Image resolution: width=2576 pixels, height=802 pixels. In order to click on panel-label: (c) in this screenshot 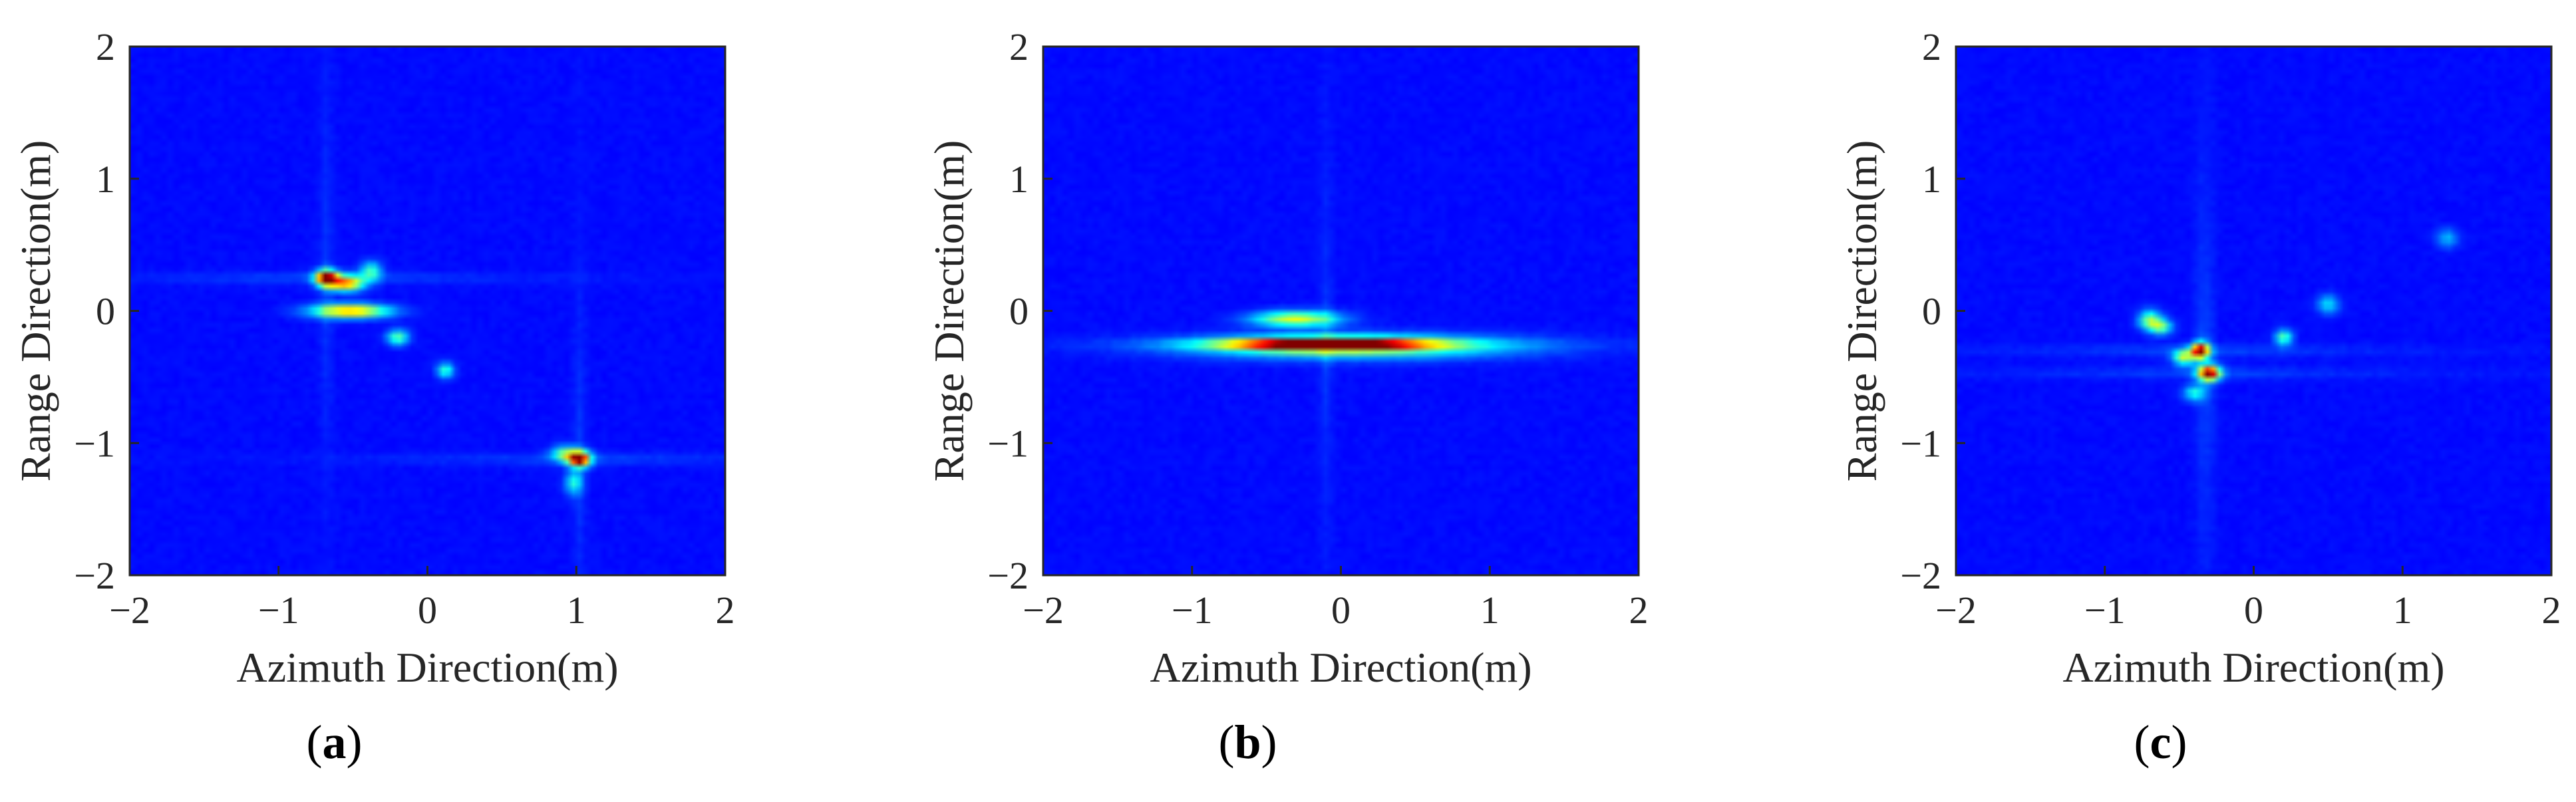, I will do `click(2160, 742)`.